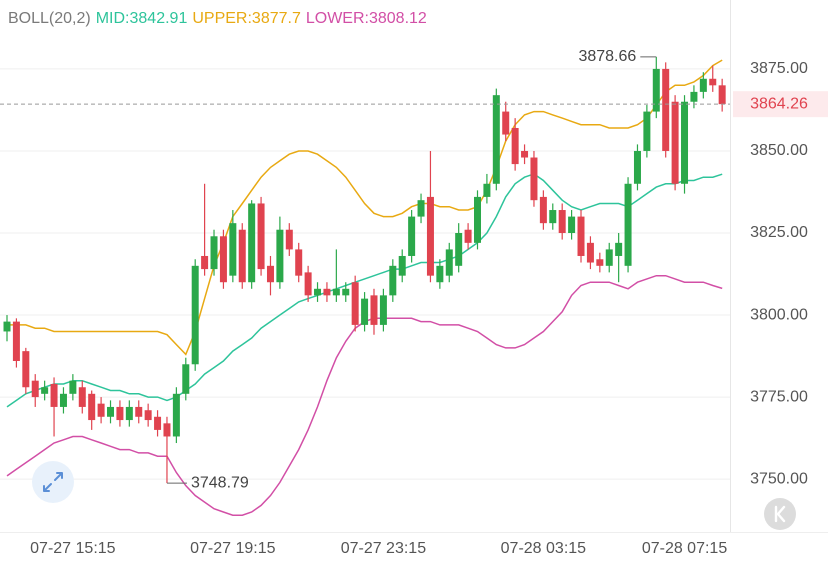  What do you see at coordinates (384, 548) in the screenshot?
I see `x-tick-label: 07-27 23:15` at bounding box center [384, 548].